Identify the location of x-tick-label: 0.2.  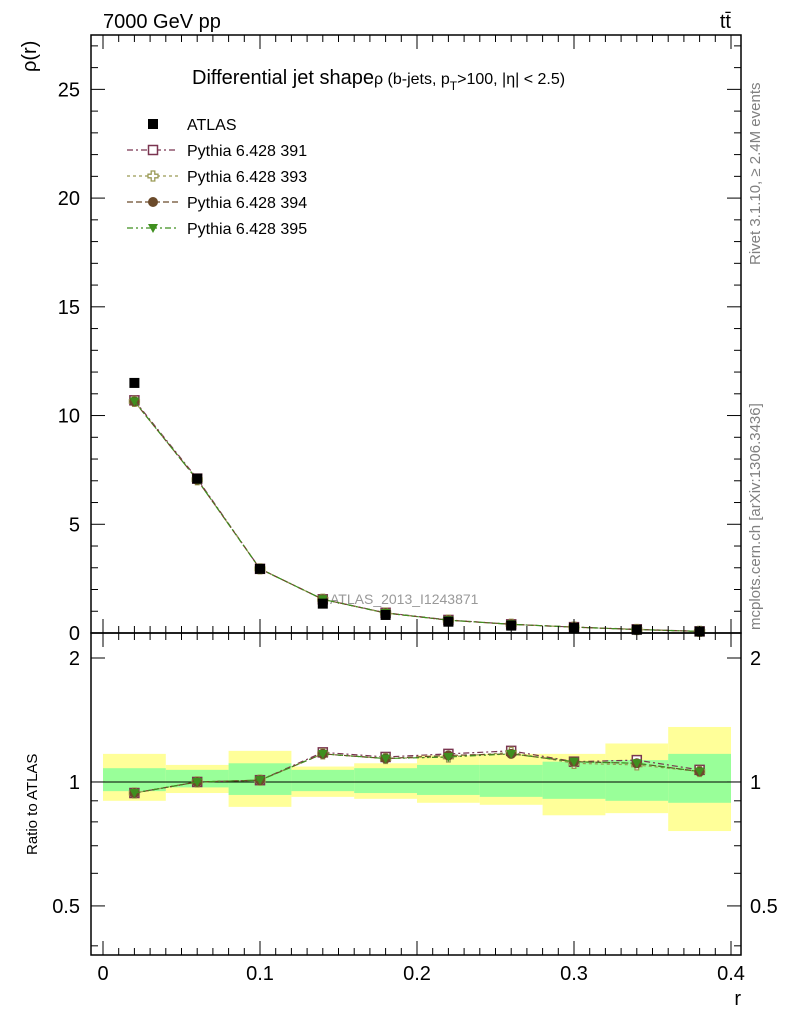
(417, 974).